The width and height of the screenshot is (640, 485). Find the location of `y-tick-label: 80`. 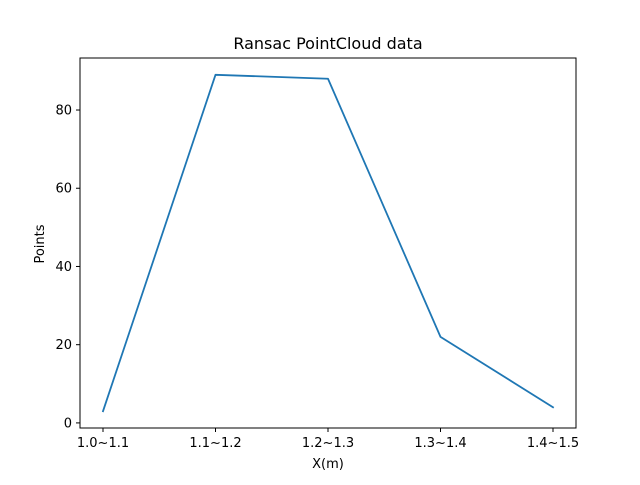

y-tick-label: 80 is located at coordinates (63, 111).